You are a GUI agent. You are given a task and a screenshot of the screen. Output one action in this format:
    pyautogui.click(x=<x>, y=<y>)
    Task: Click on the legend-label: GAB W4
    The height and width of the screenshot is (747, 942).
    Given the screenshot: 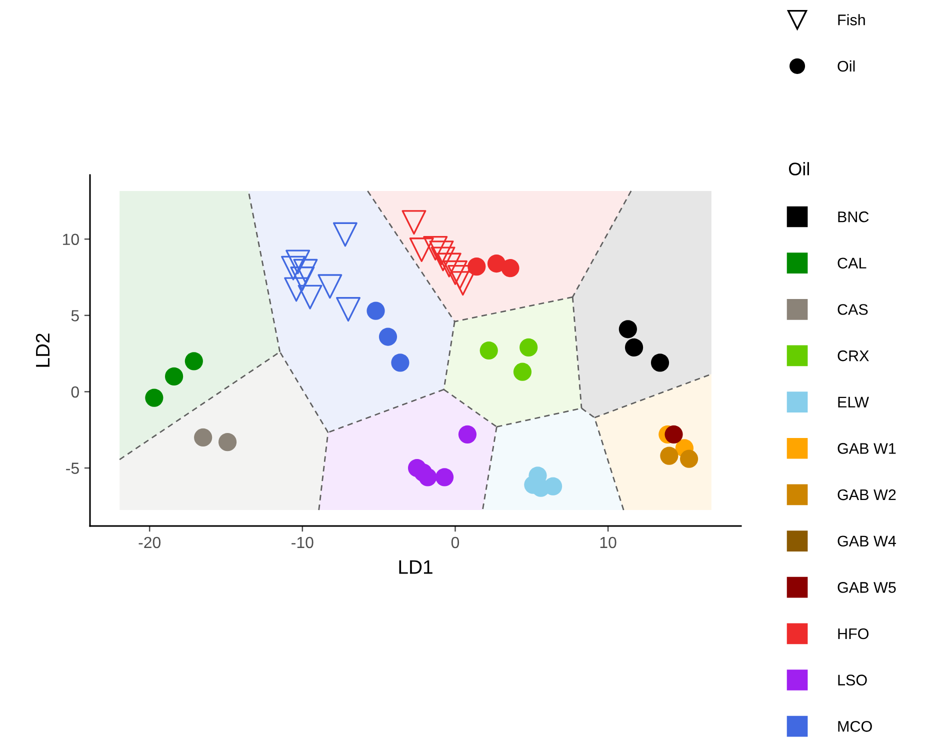 What is the action you would take?
    pyautogui.click(x=867, y=541)
    